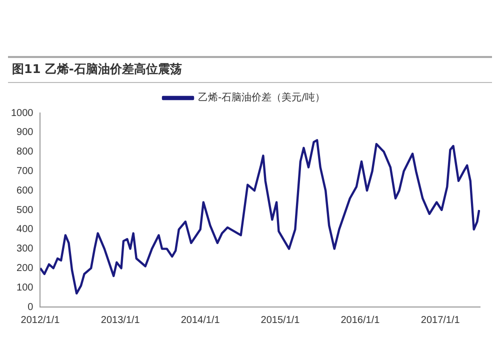 The width and height of the screenshot is (500, 362). Describe the element at coordinates (120, 320) in the screenshot. I see `x-tick-label: 2013/1/1` at that location.